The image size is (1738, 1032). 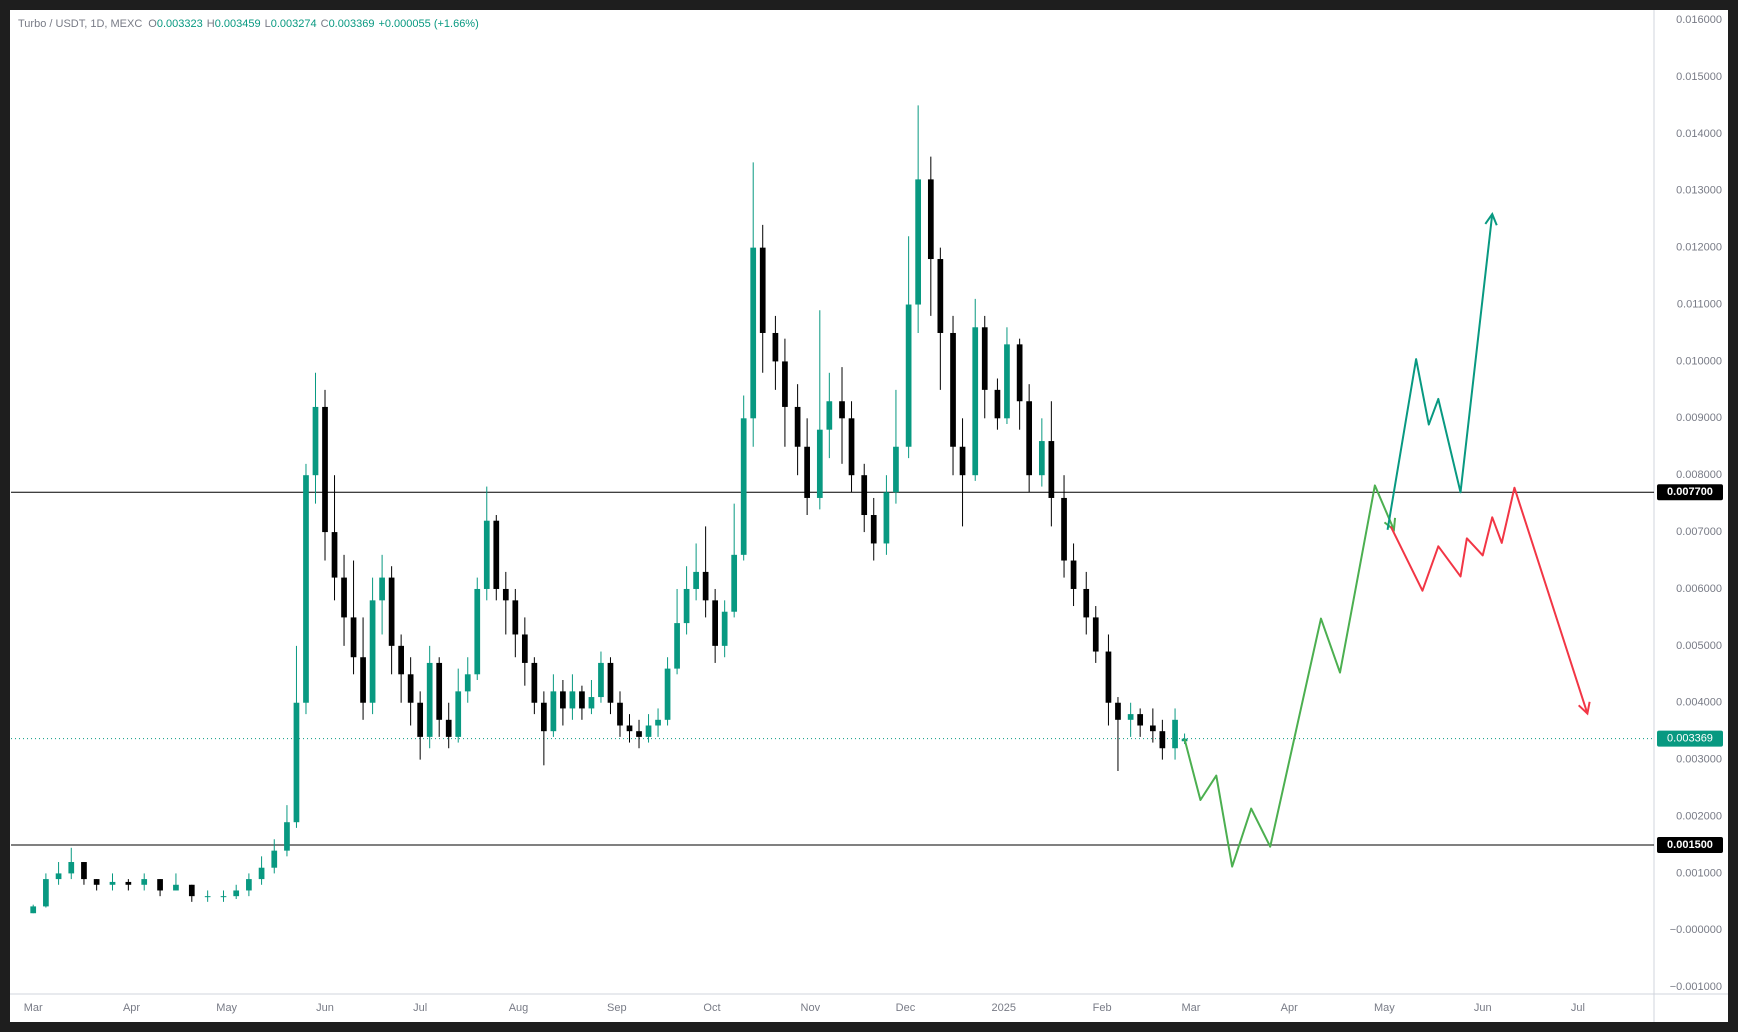 What do you see at coordinates (238, 24) in the screenshot?
I see `ohlc-value: 0.003459` at bounding box center [238, 24].